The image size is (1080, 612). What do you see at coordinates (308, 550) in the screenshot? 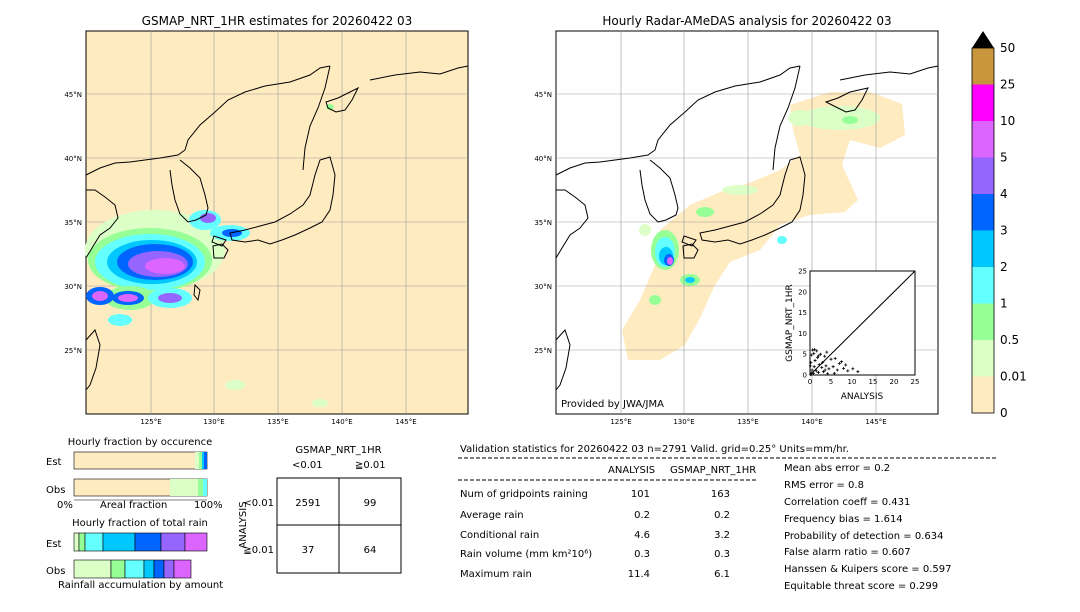
I see `contingency-cell: 37` at bounding box center [308, 550].